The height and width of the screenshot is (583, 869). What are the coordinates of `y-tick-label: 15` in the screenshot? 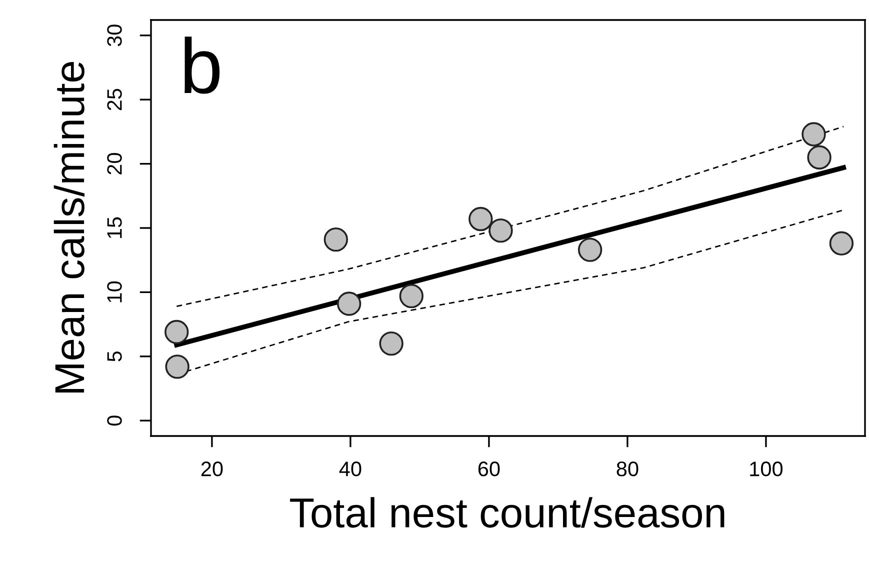 It's located at (114, 227).